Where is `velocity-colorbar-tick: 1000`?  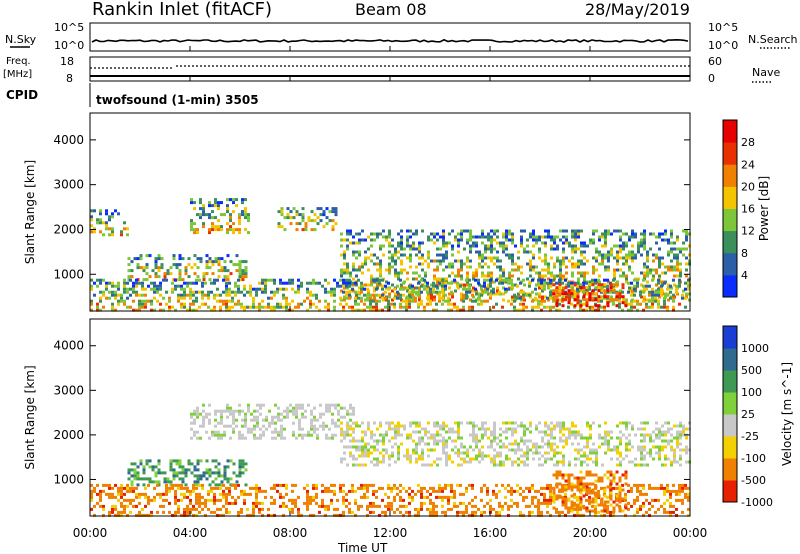
velocity-colorbar-tick: 1000 is located at coordinates (755, 348).